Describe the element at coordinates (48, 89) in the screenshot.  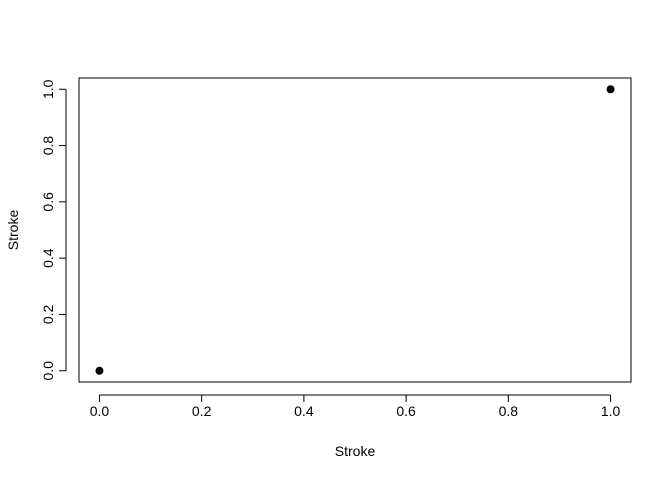
I see `y-tick-label: 1.0` at that location.